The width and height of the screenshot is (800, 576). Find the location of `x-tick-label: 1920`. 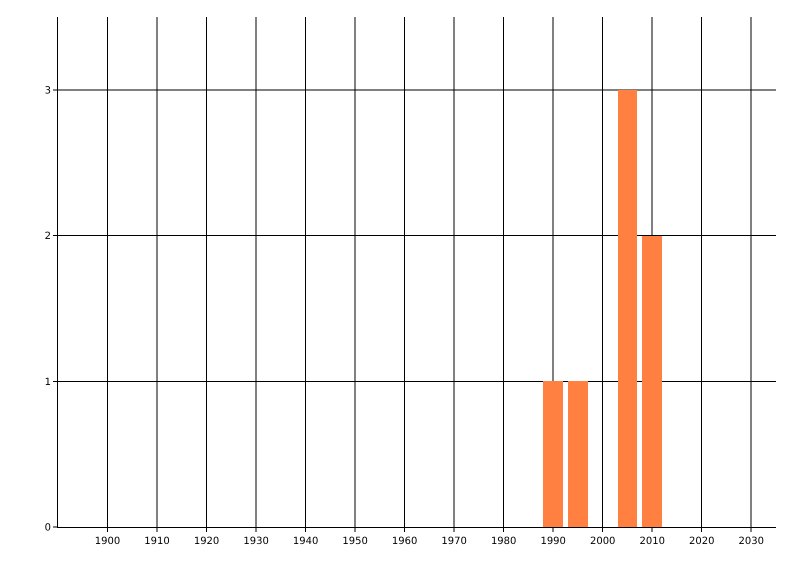

x-tick-label: 1920 is located at coordinates (207, 541).